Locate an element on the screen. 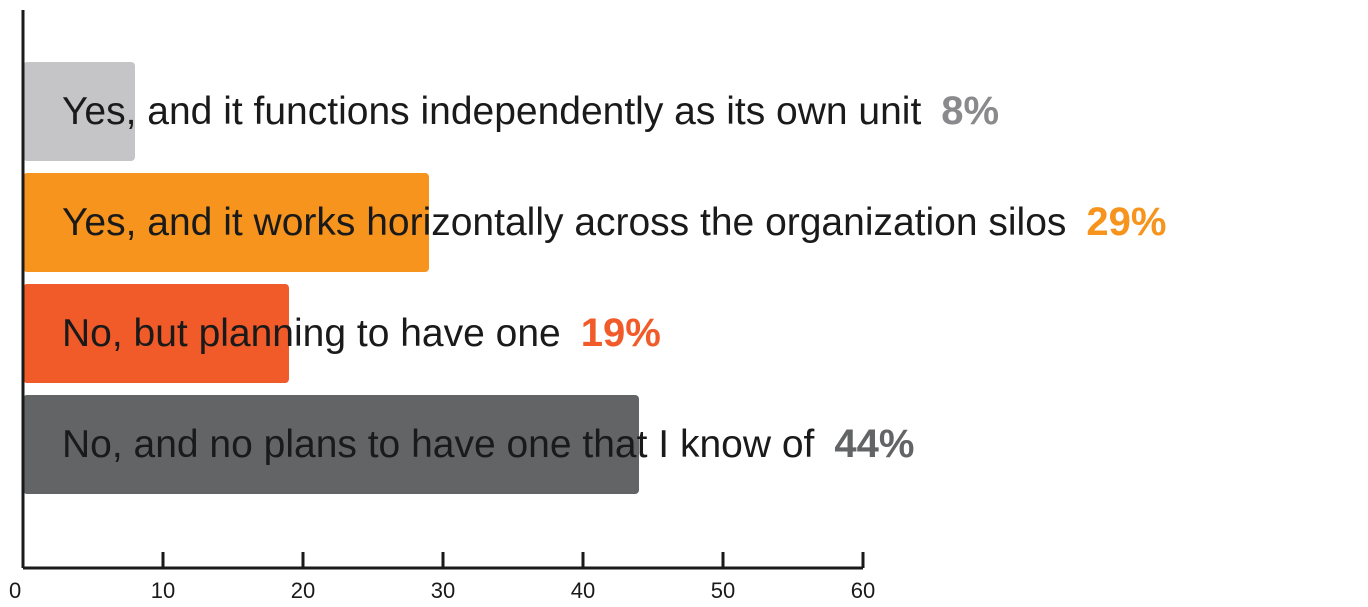  x-tick-label: 0 is located at coordinates (15, 590).